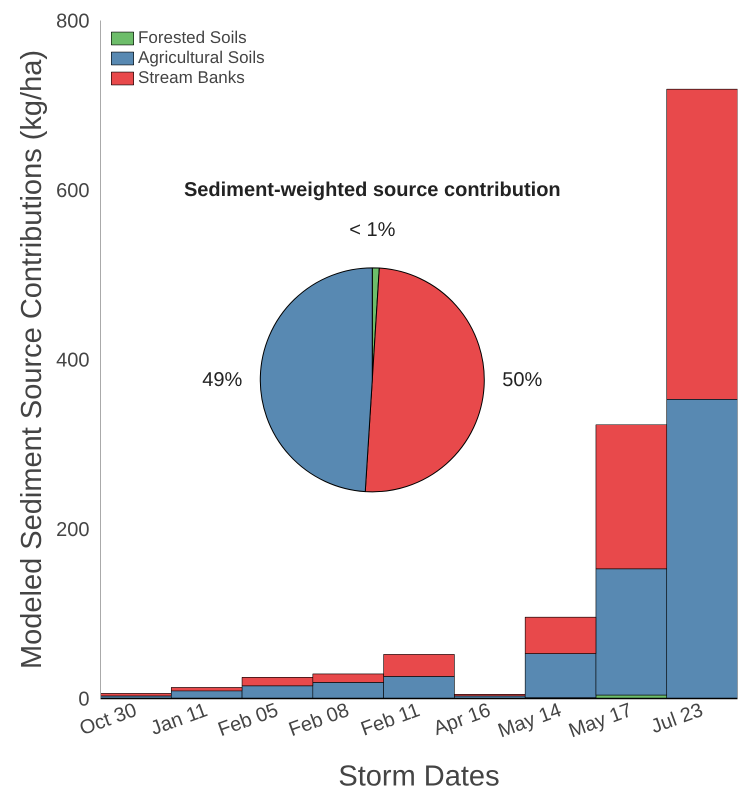 The height and width of the screenshot is (795, 739). What do you see at coordinates (222, 379) in the screenshot?
I see `data-label: 49%` at bounding box center [222, 379].